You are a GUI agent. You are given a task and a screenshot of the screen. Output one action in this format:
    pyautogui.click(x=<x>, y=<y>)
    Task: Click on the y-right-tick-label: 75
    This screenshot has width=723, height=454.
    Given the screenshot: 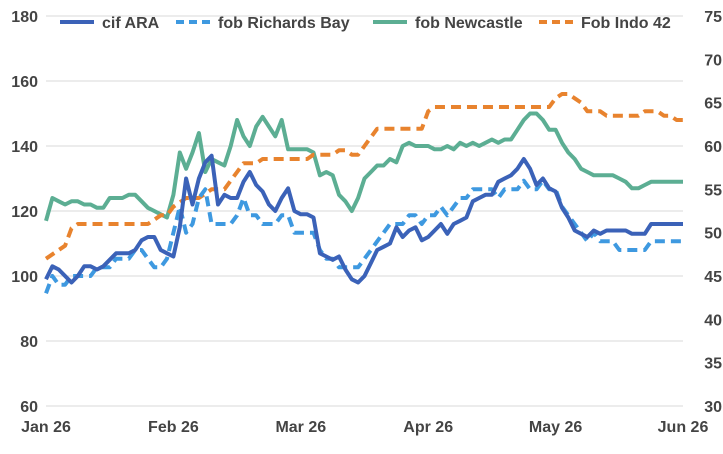 What is the action you would take?
    pyautogui.click(x=713, y=17)
    